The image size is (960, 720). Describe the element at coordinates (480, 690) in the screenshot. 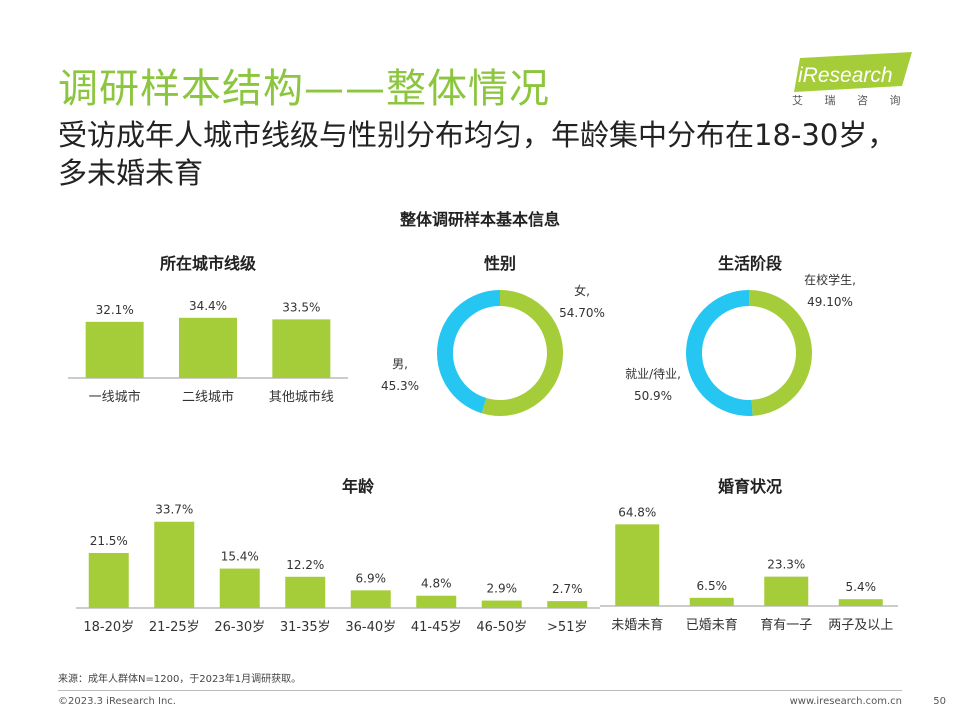

I see `footer-divider` at that location.